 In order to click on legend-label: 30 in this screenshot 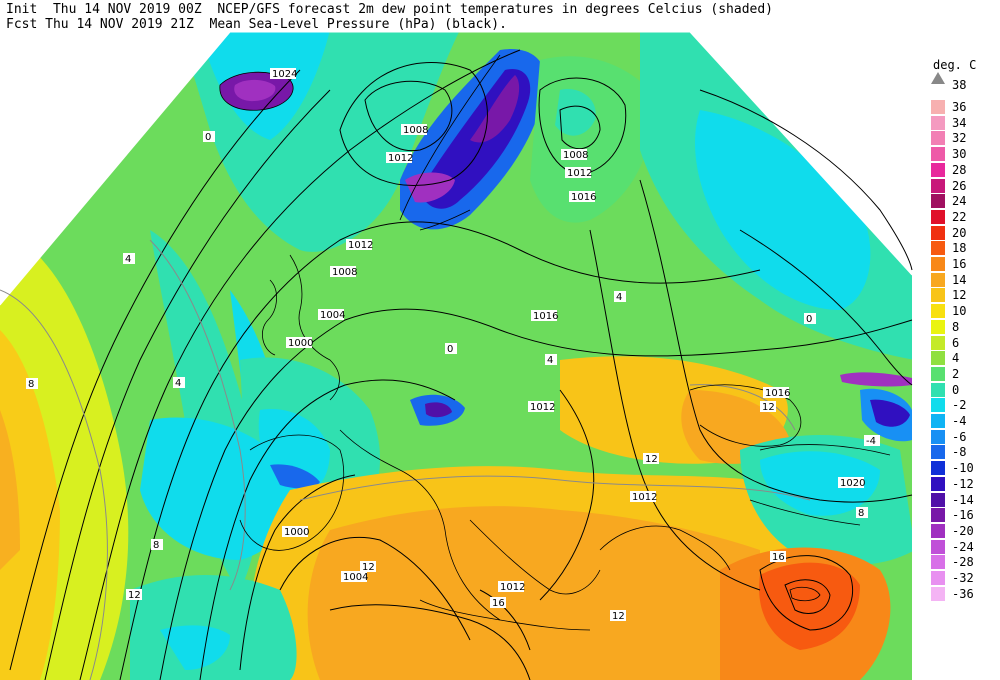, I will do `click(959, 154)`.